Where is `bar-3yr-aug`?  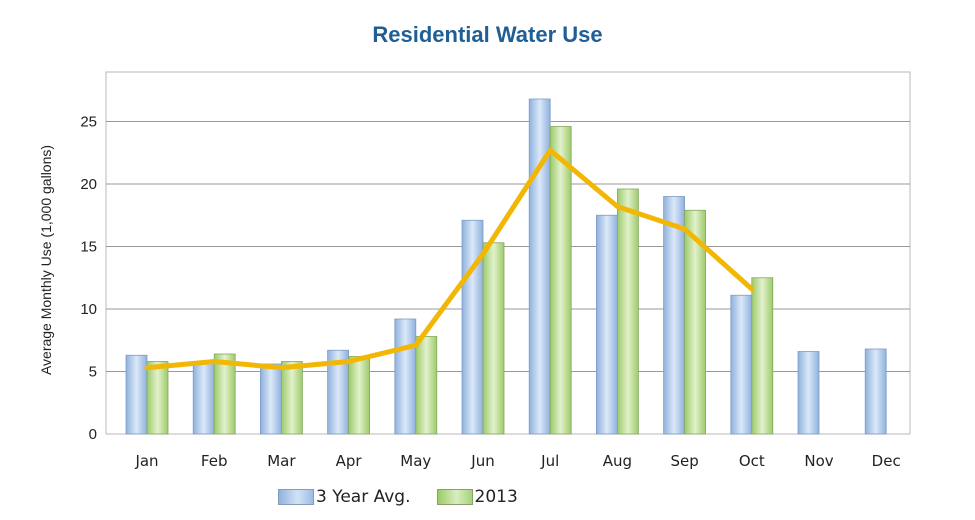
bar-3yr-aug is located at coordinates (607, 324).